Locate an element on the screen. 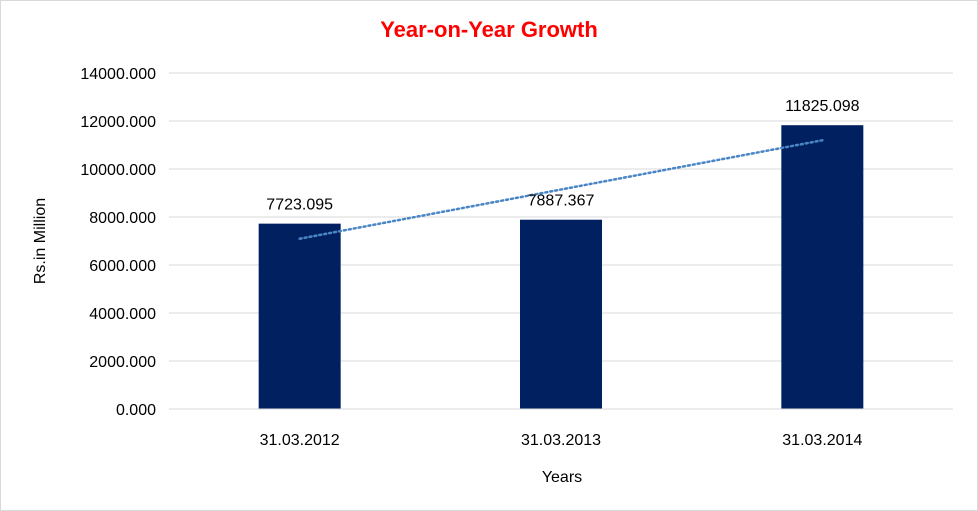 The height and width of the screenshot is (511, 978). y-tick-label: 0.000 is located at coordinates (136, 410).